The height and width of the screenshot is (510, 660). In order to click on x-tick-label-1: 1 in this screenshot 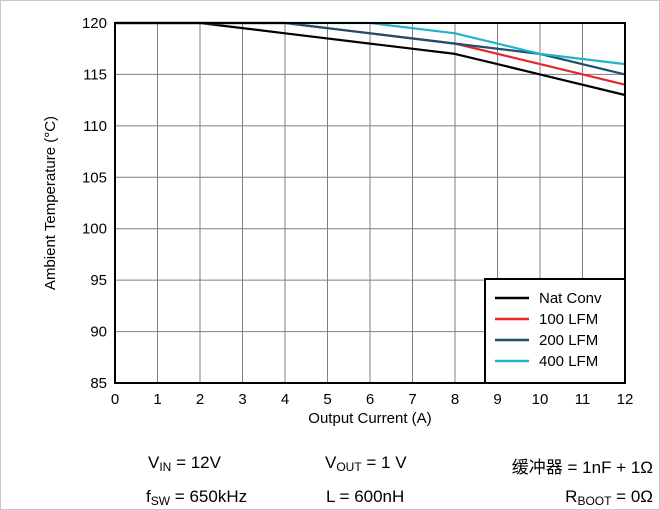, I will do `click(157, 399)`.